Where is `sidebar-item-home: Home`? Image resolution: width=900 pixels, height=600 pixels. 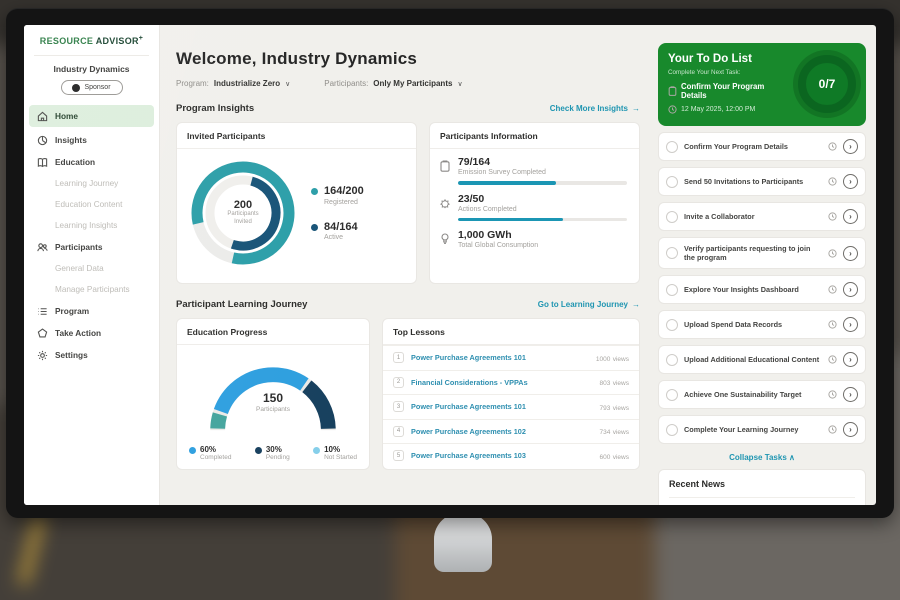
sidebar-item-home: Home is located at coordinates (91, 116).